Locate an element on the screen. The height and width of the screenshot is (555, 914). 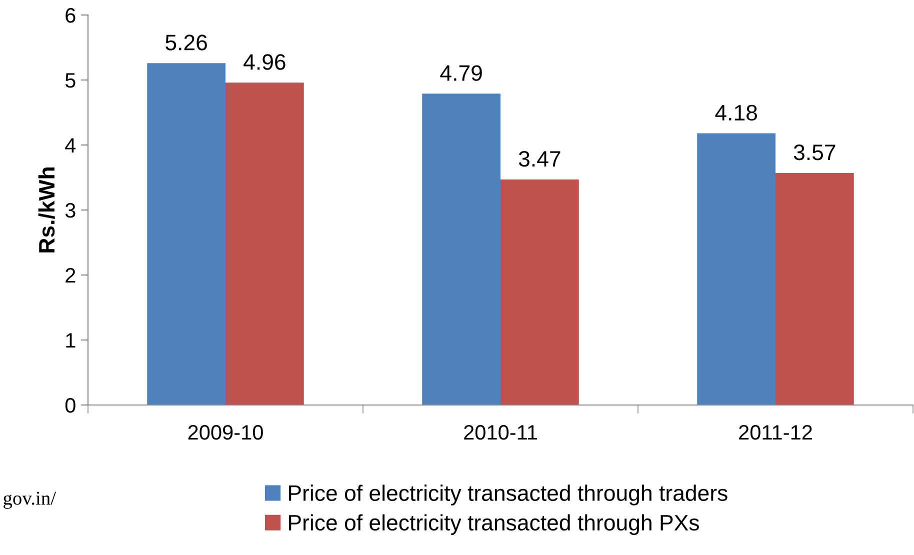
data-label: 4.18 is located at coordinates (736, 112).